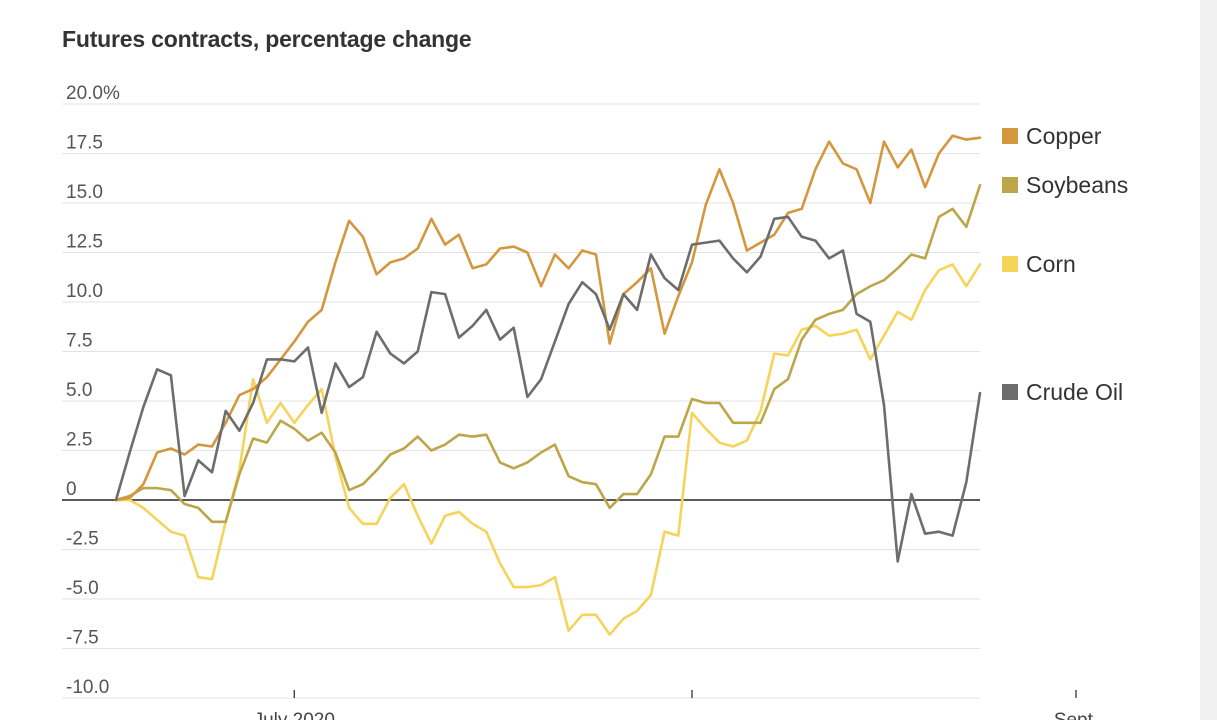 This screenshot has width=1217, height=720. I want to click on legend-label: Corn, so click(1051, 264).